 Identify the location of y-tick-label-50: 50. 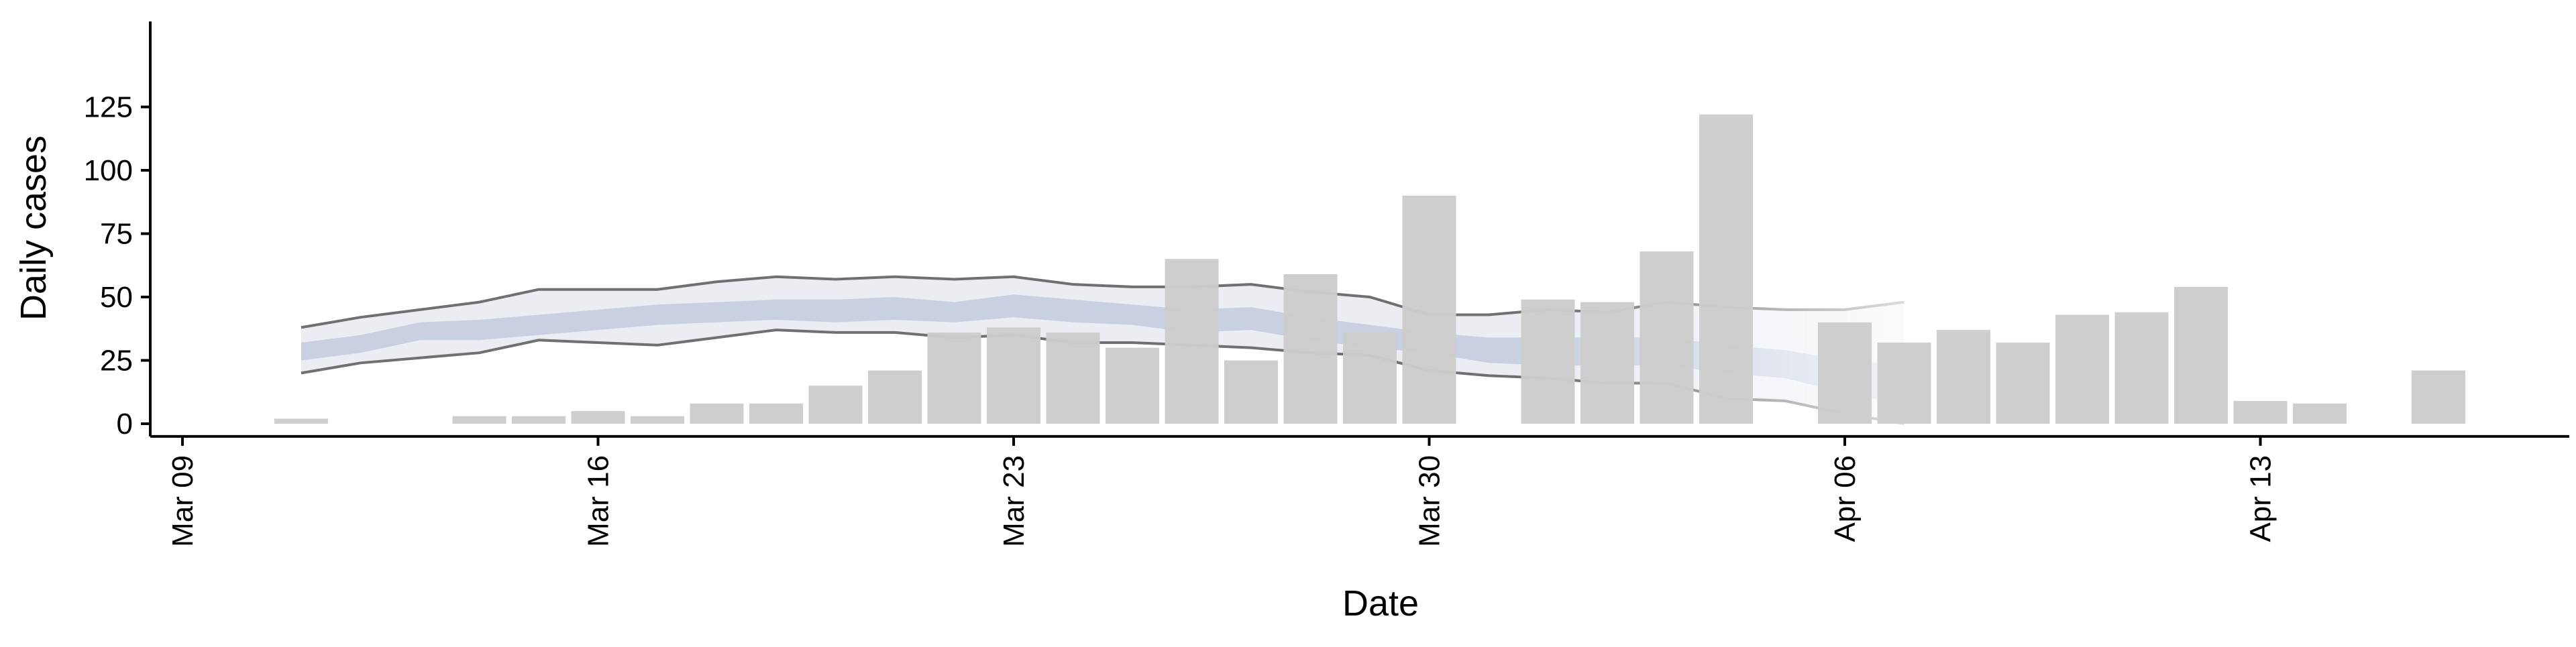
(116, 298).